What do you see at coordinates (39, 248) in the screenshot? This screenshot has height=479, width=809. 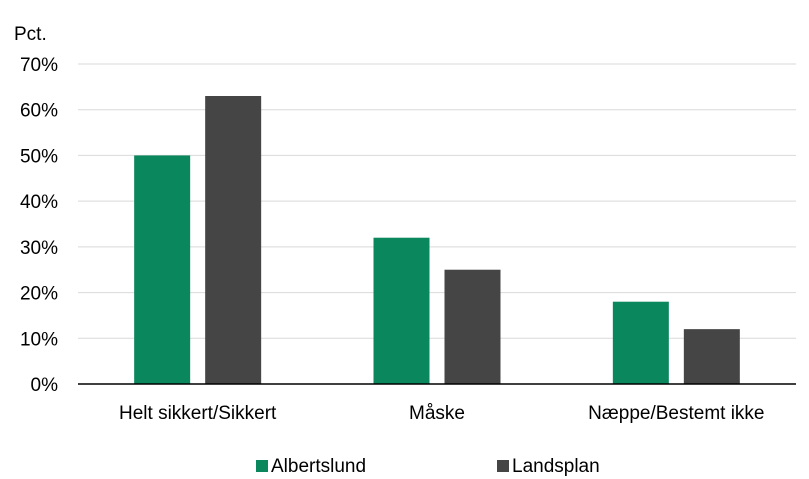 I see `y-tick-label: 30%` at bounding box center [39, 248].